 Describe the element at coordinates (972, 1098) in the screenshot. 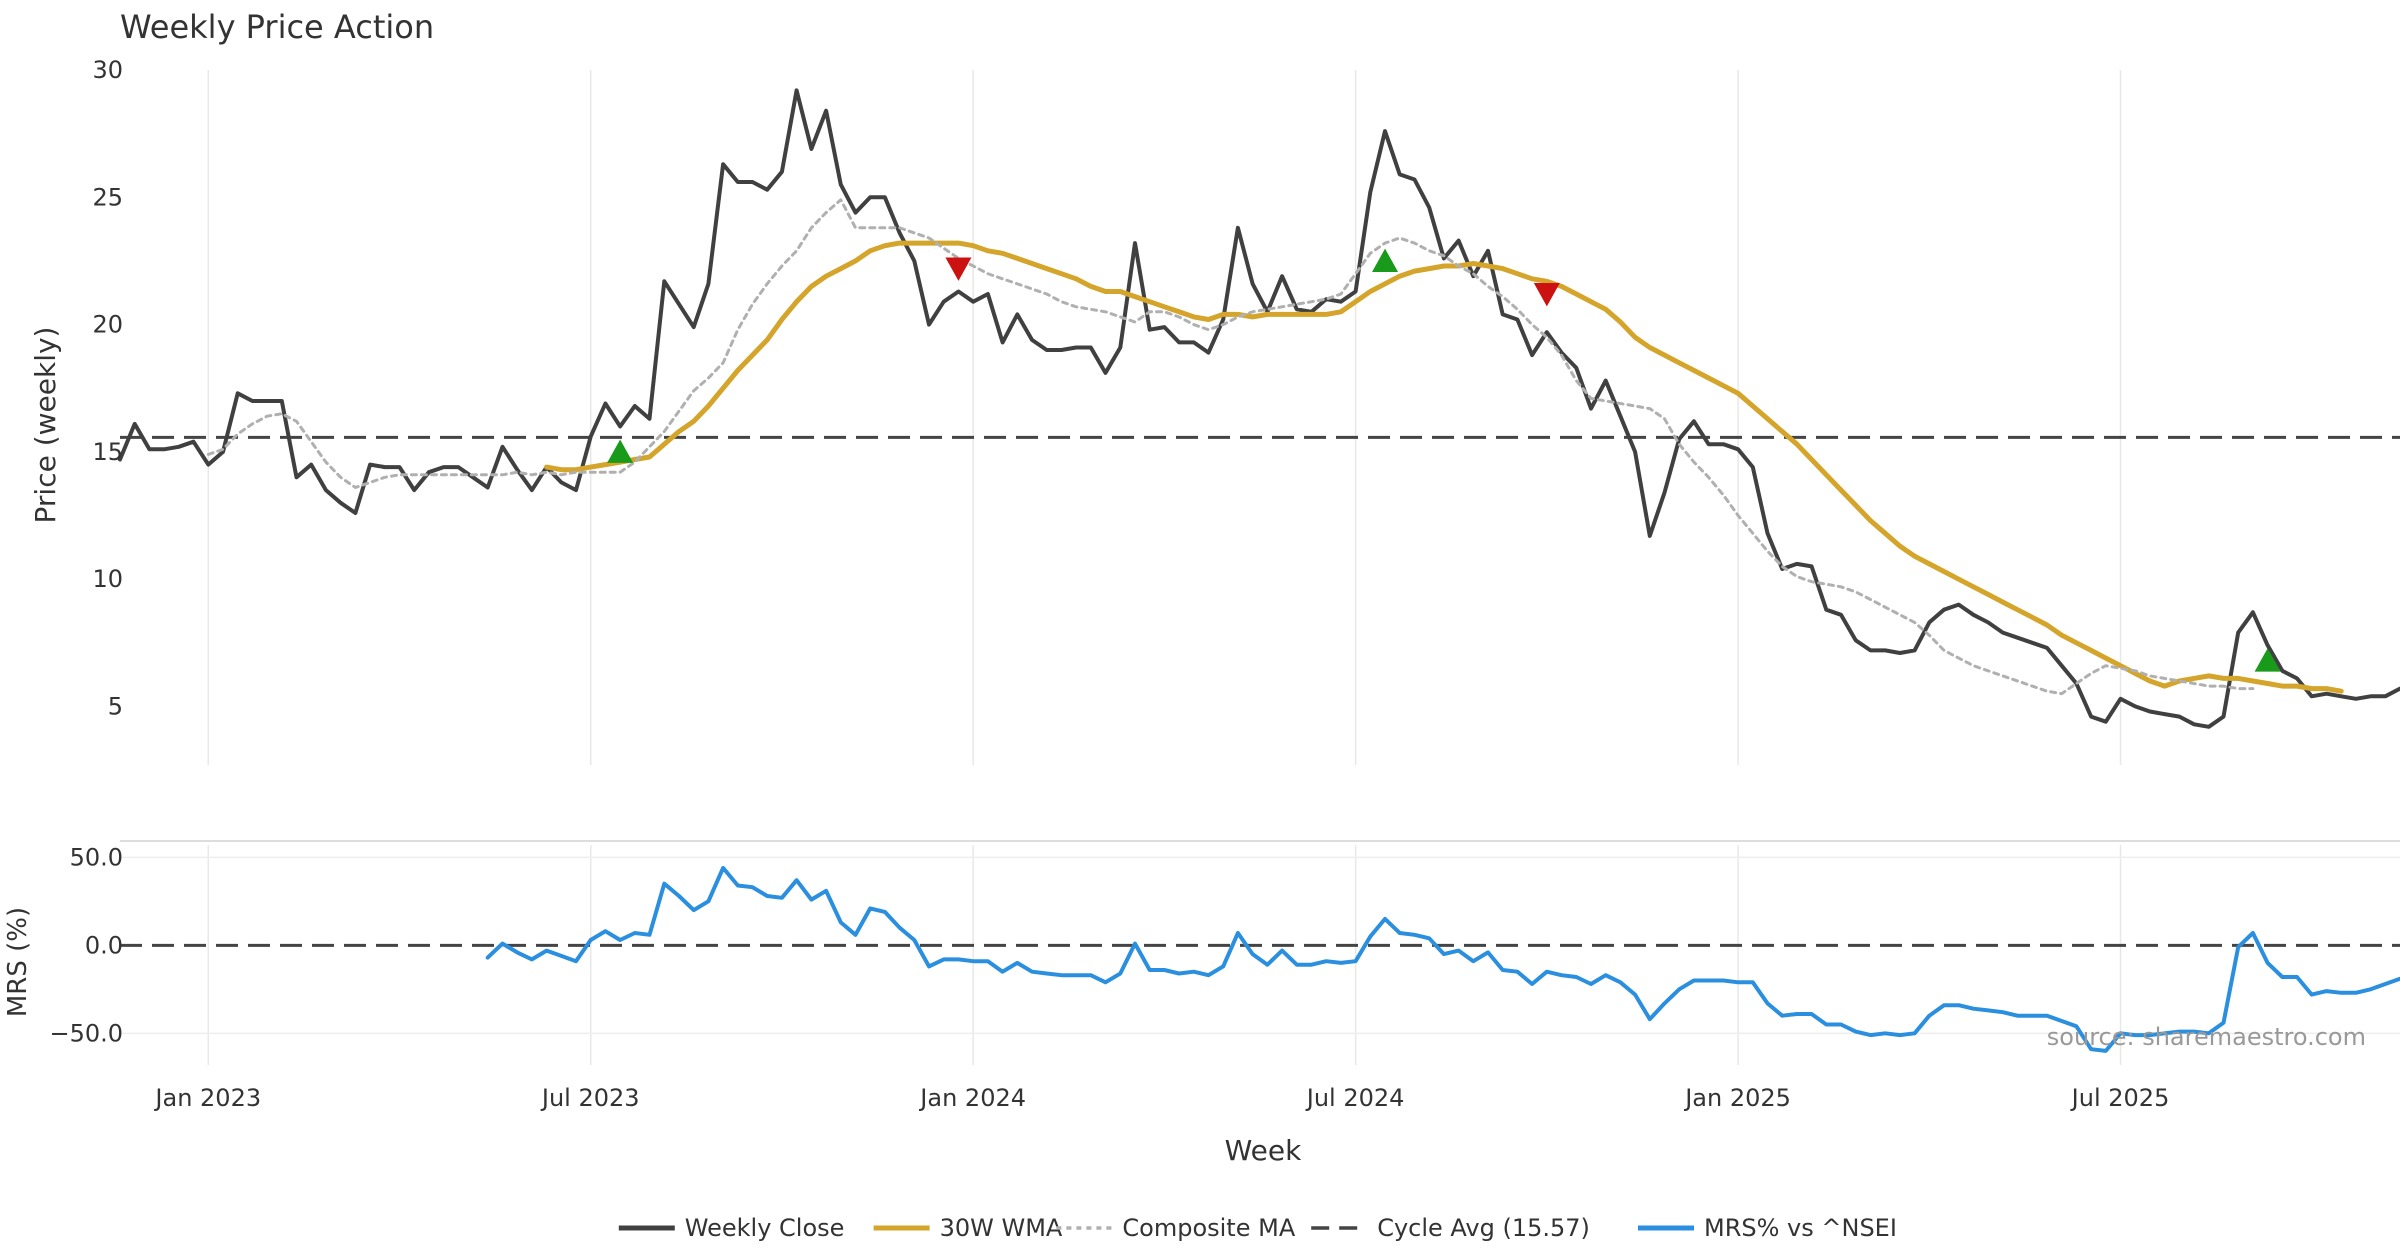

I see `x-tick-label: Jan 2024` at that location.